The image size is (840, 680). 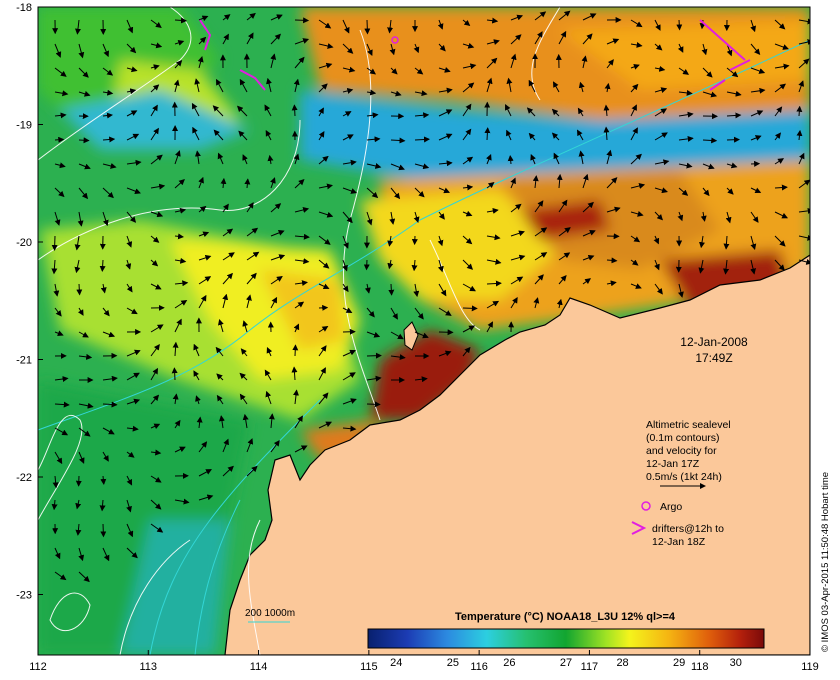 I want to click on y-tick-label: -22, so click(x=24, y=478).